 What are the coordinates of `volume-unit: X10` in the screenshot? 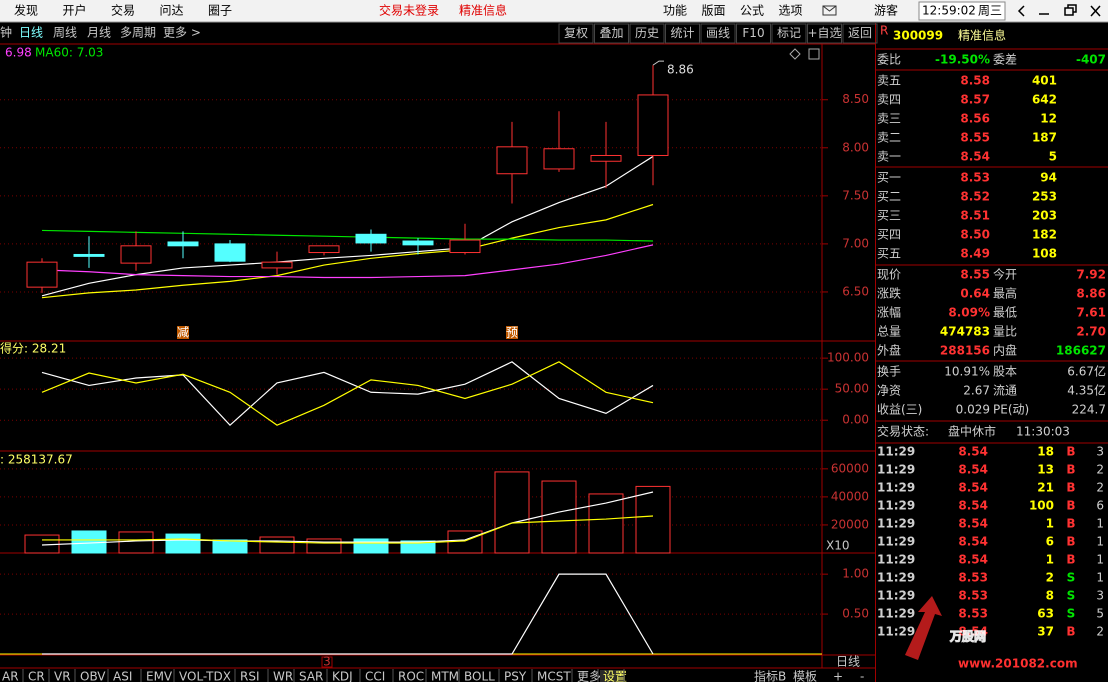 It's located at (838, 546).